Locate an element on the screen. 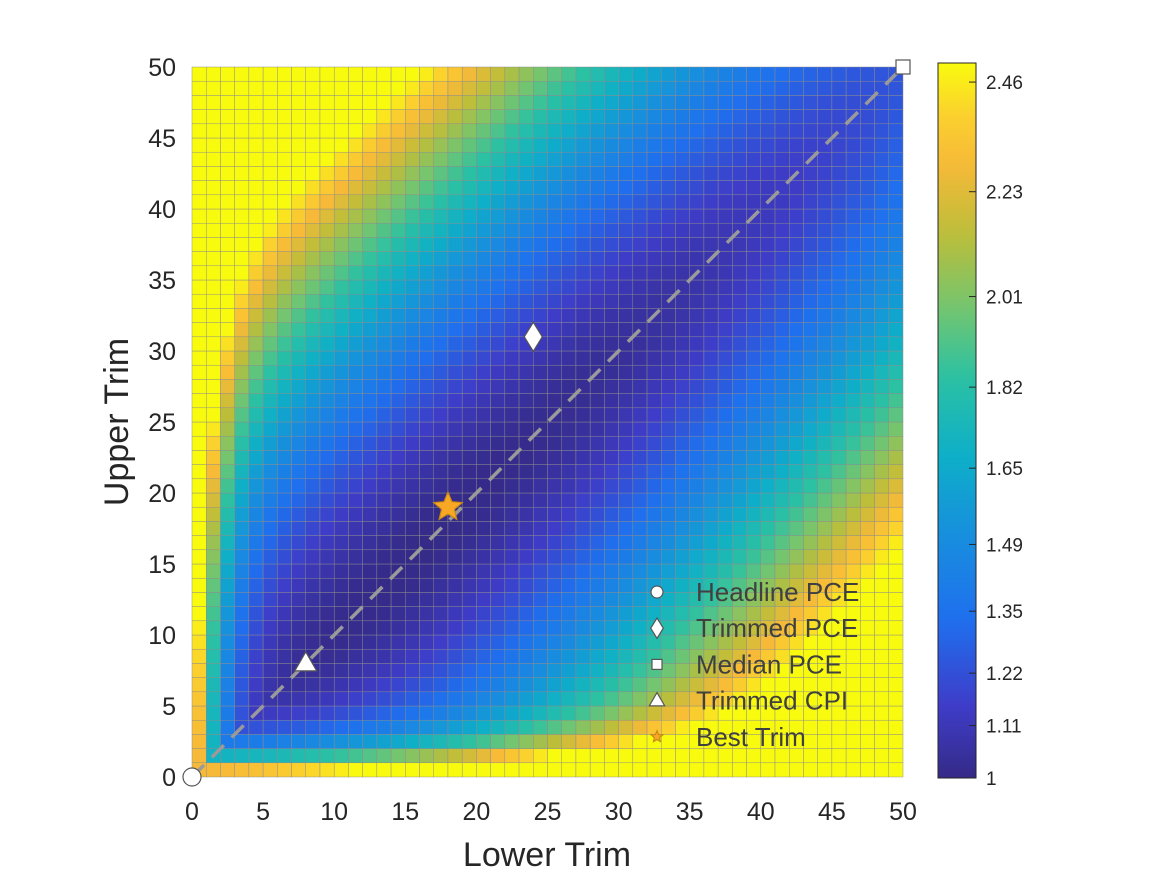  colorbar-tick-label: 2.23 is located at coordinates (1004, 193).